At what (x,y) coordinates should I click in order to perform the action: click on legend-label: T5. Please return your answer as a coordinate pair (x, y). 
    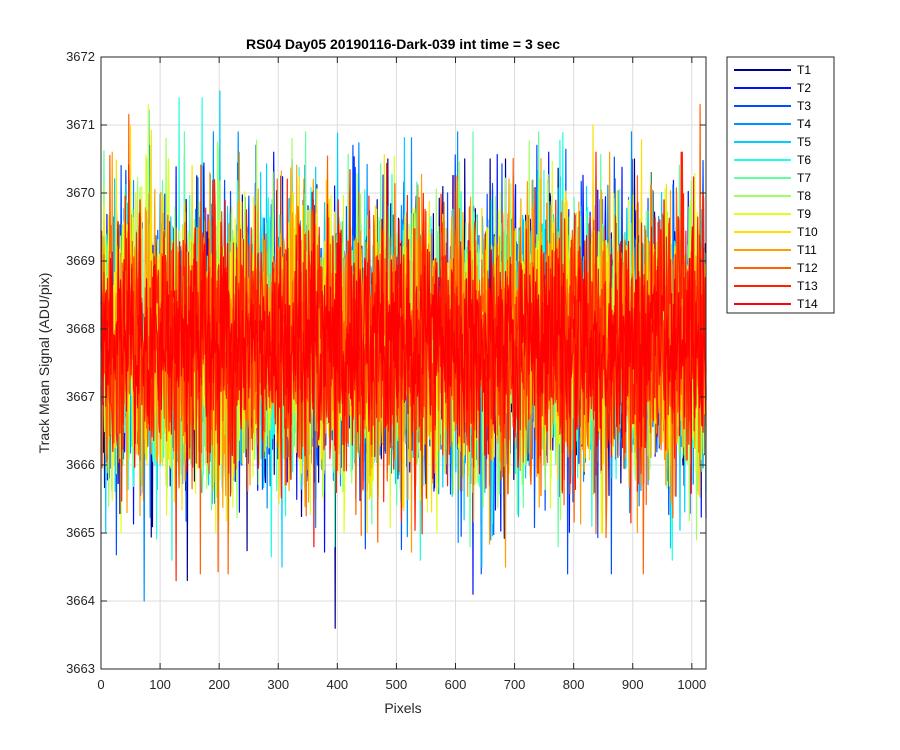
    Looking at the image, I should click on (804, 142).